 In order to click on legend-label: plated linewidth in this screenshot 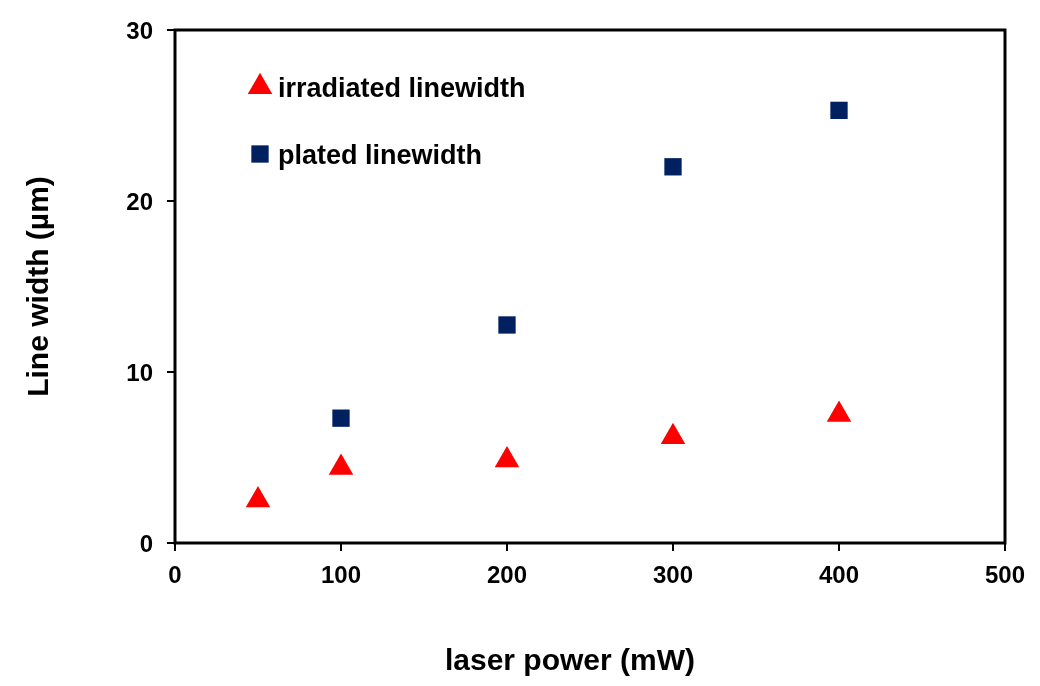, I will do `click(380, 155)`.